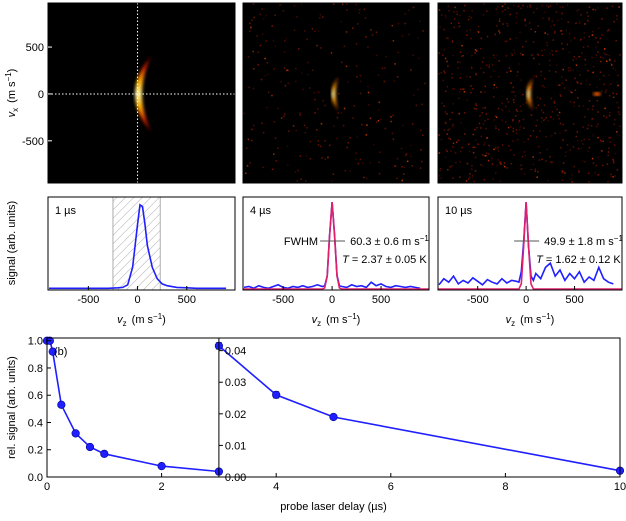  Describe the element at coordinates (35, 48) in the screenshot. I see `y-tick-label: 500` at that location.